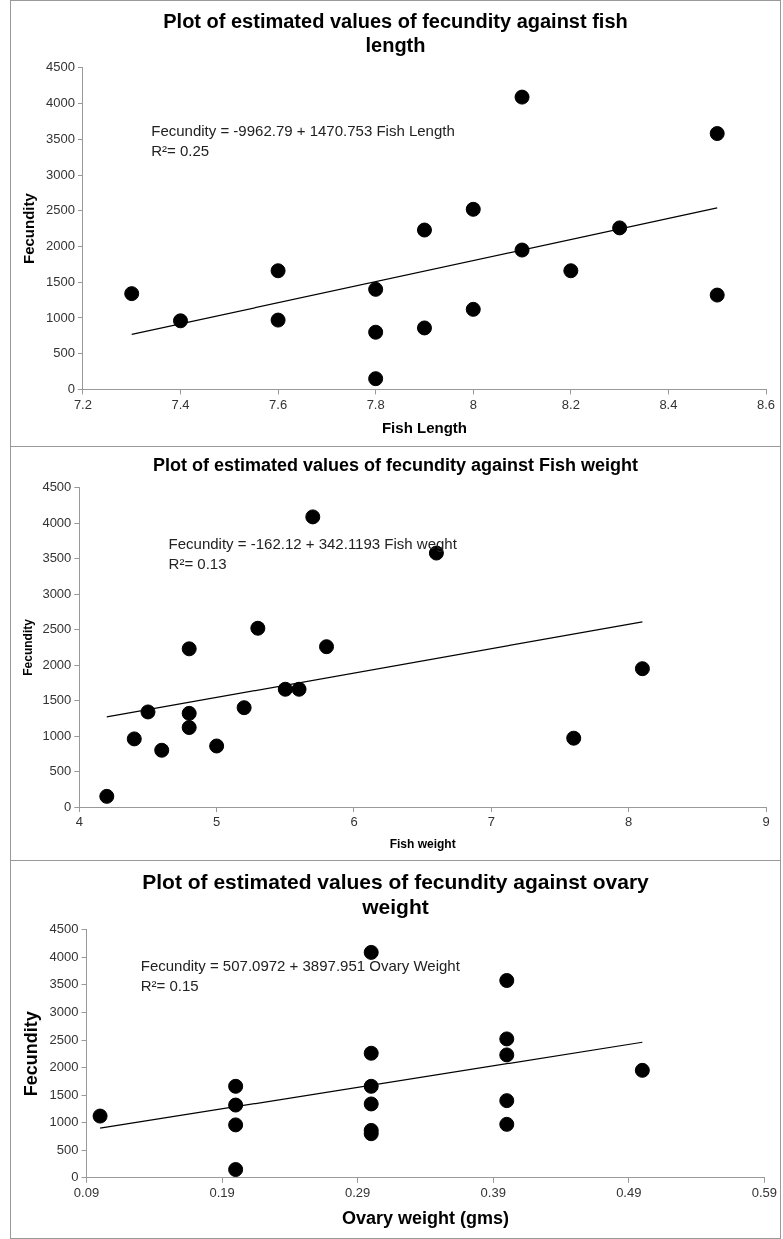  What do you see at coordinates (358, 1193) in the screenshot?
I see `x-tick-label: 0.29` at bounding box center [358, 1193].